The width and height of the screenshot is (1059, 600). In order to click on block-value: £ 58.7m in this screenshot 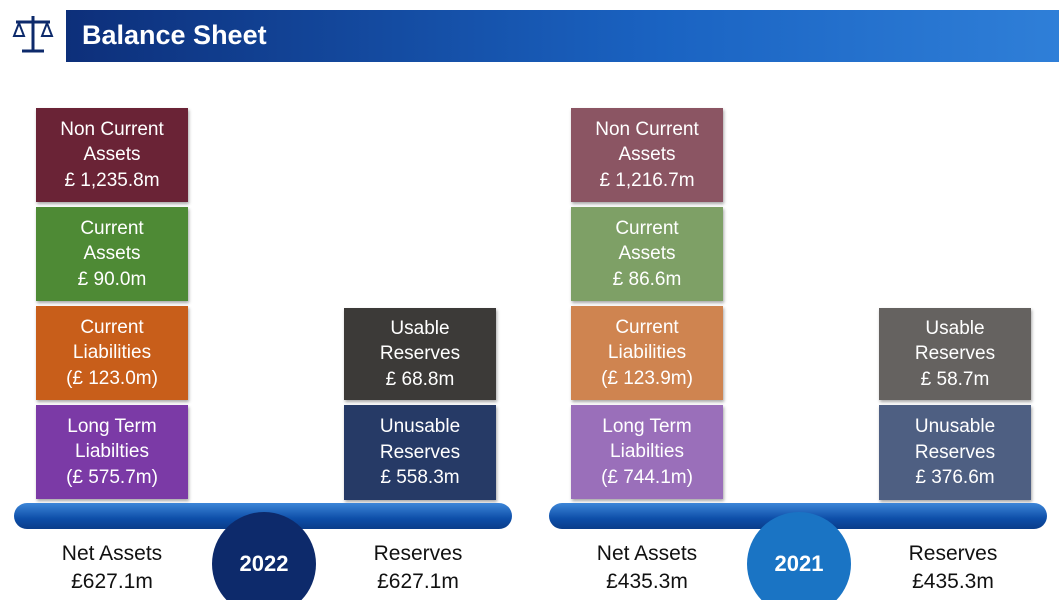, I will do `click(955, 379)`.